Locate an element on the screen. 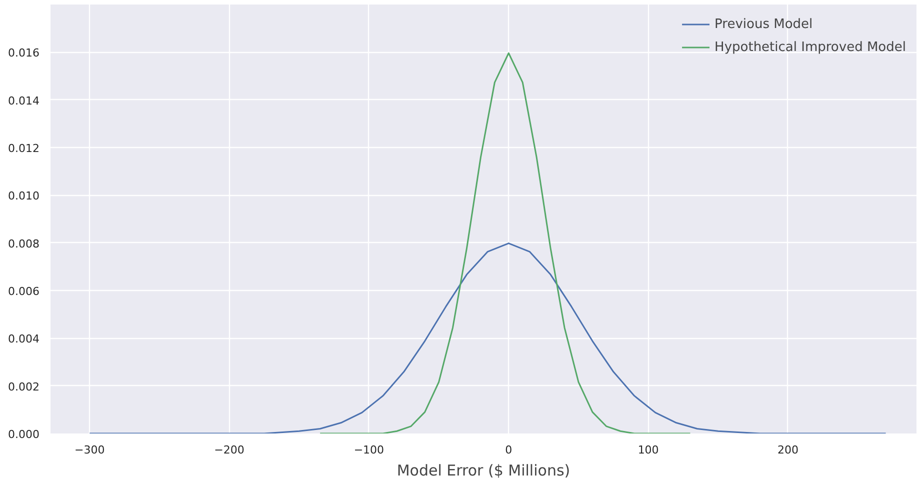 This screenshot has width=920, height=482. x-tick-label: 0 is located at coordinates (508, 450).